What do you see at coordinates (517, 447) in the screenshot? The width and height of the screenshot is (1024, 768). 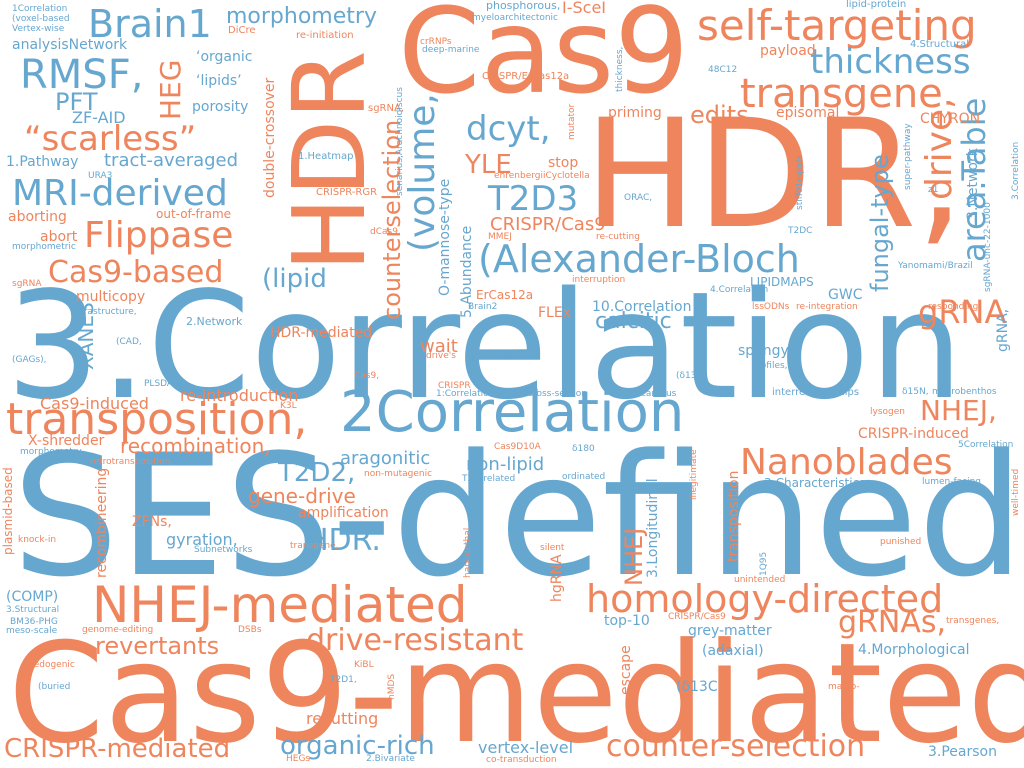 I see `word-cas9d10a: Cas9D10A` at bounding box center [517, 447].